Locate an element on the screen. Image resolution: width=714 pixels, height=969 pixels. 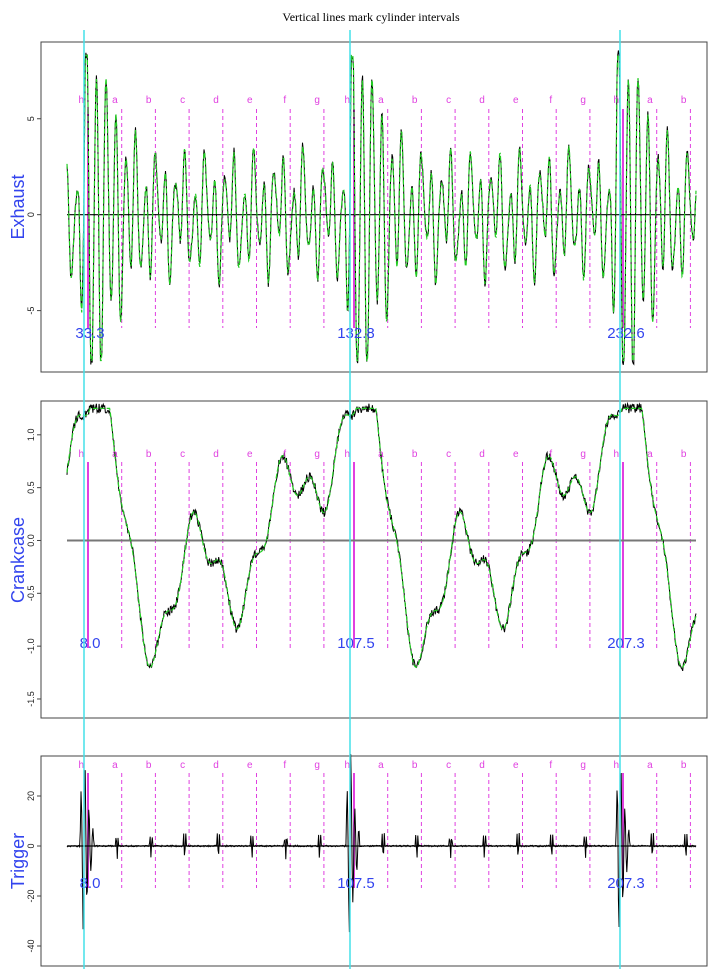
crankcase-ytick-label: -1.5 is located at coordinates (31, 699).